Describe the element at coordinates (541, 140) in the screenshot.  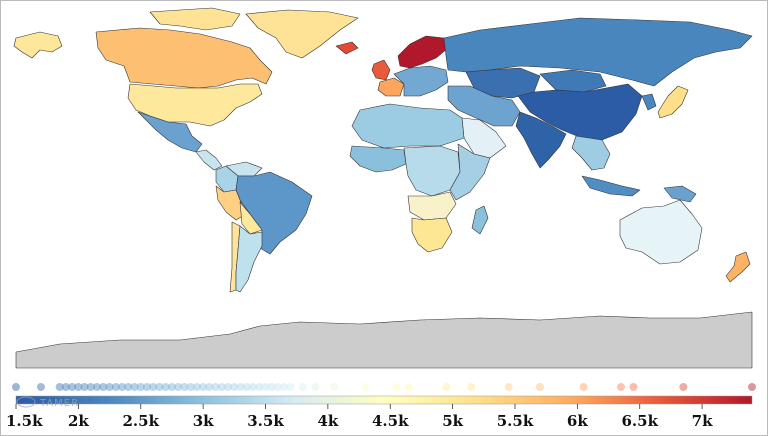
I see `region-india` at that location.